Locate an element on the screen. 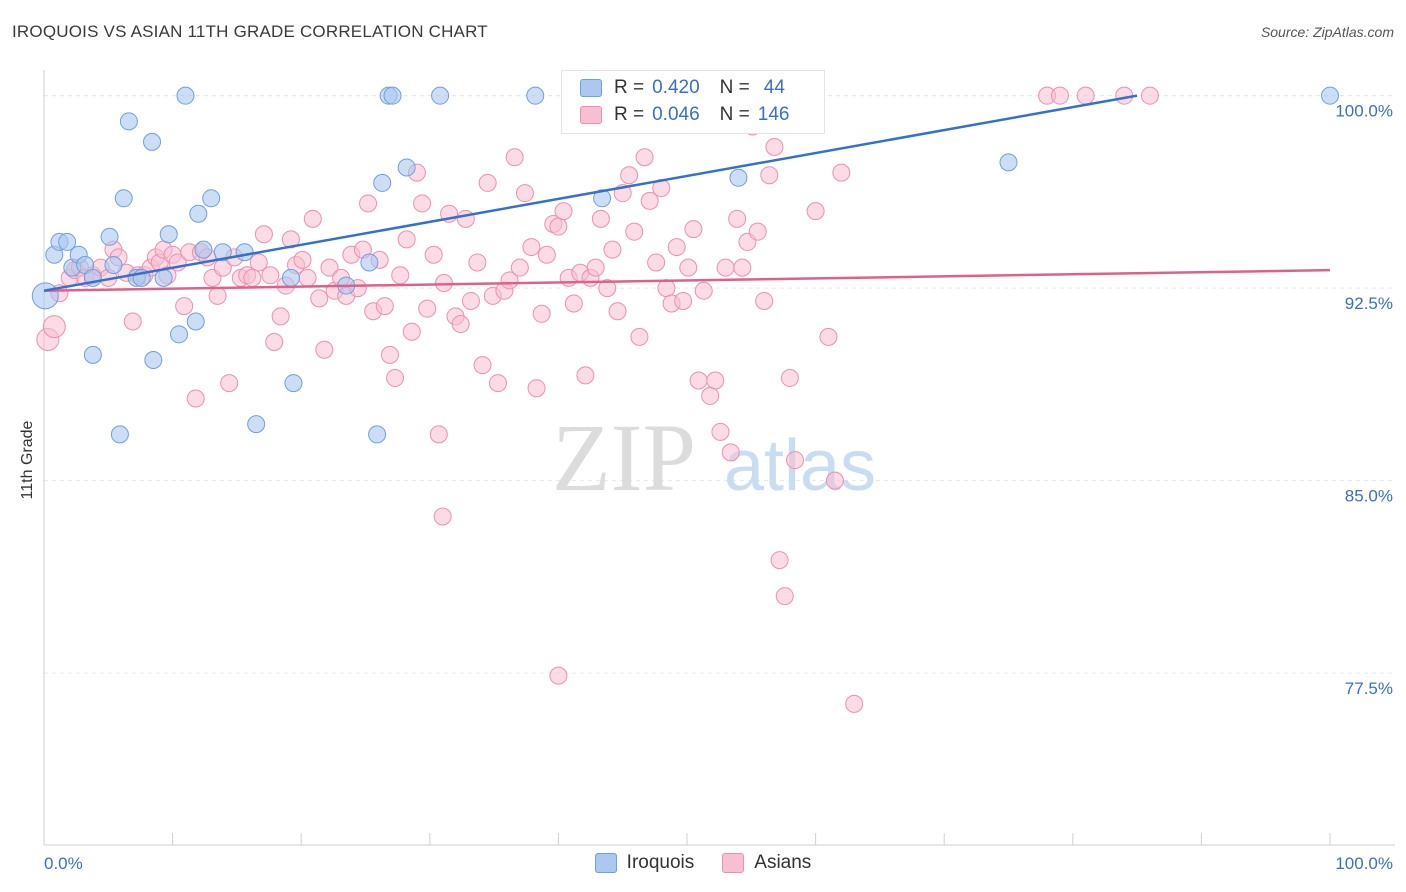 This screenshot has height=892, width=1406. y-tick-label: 77.5% is located at coordinates (1369, 688).